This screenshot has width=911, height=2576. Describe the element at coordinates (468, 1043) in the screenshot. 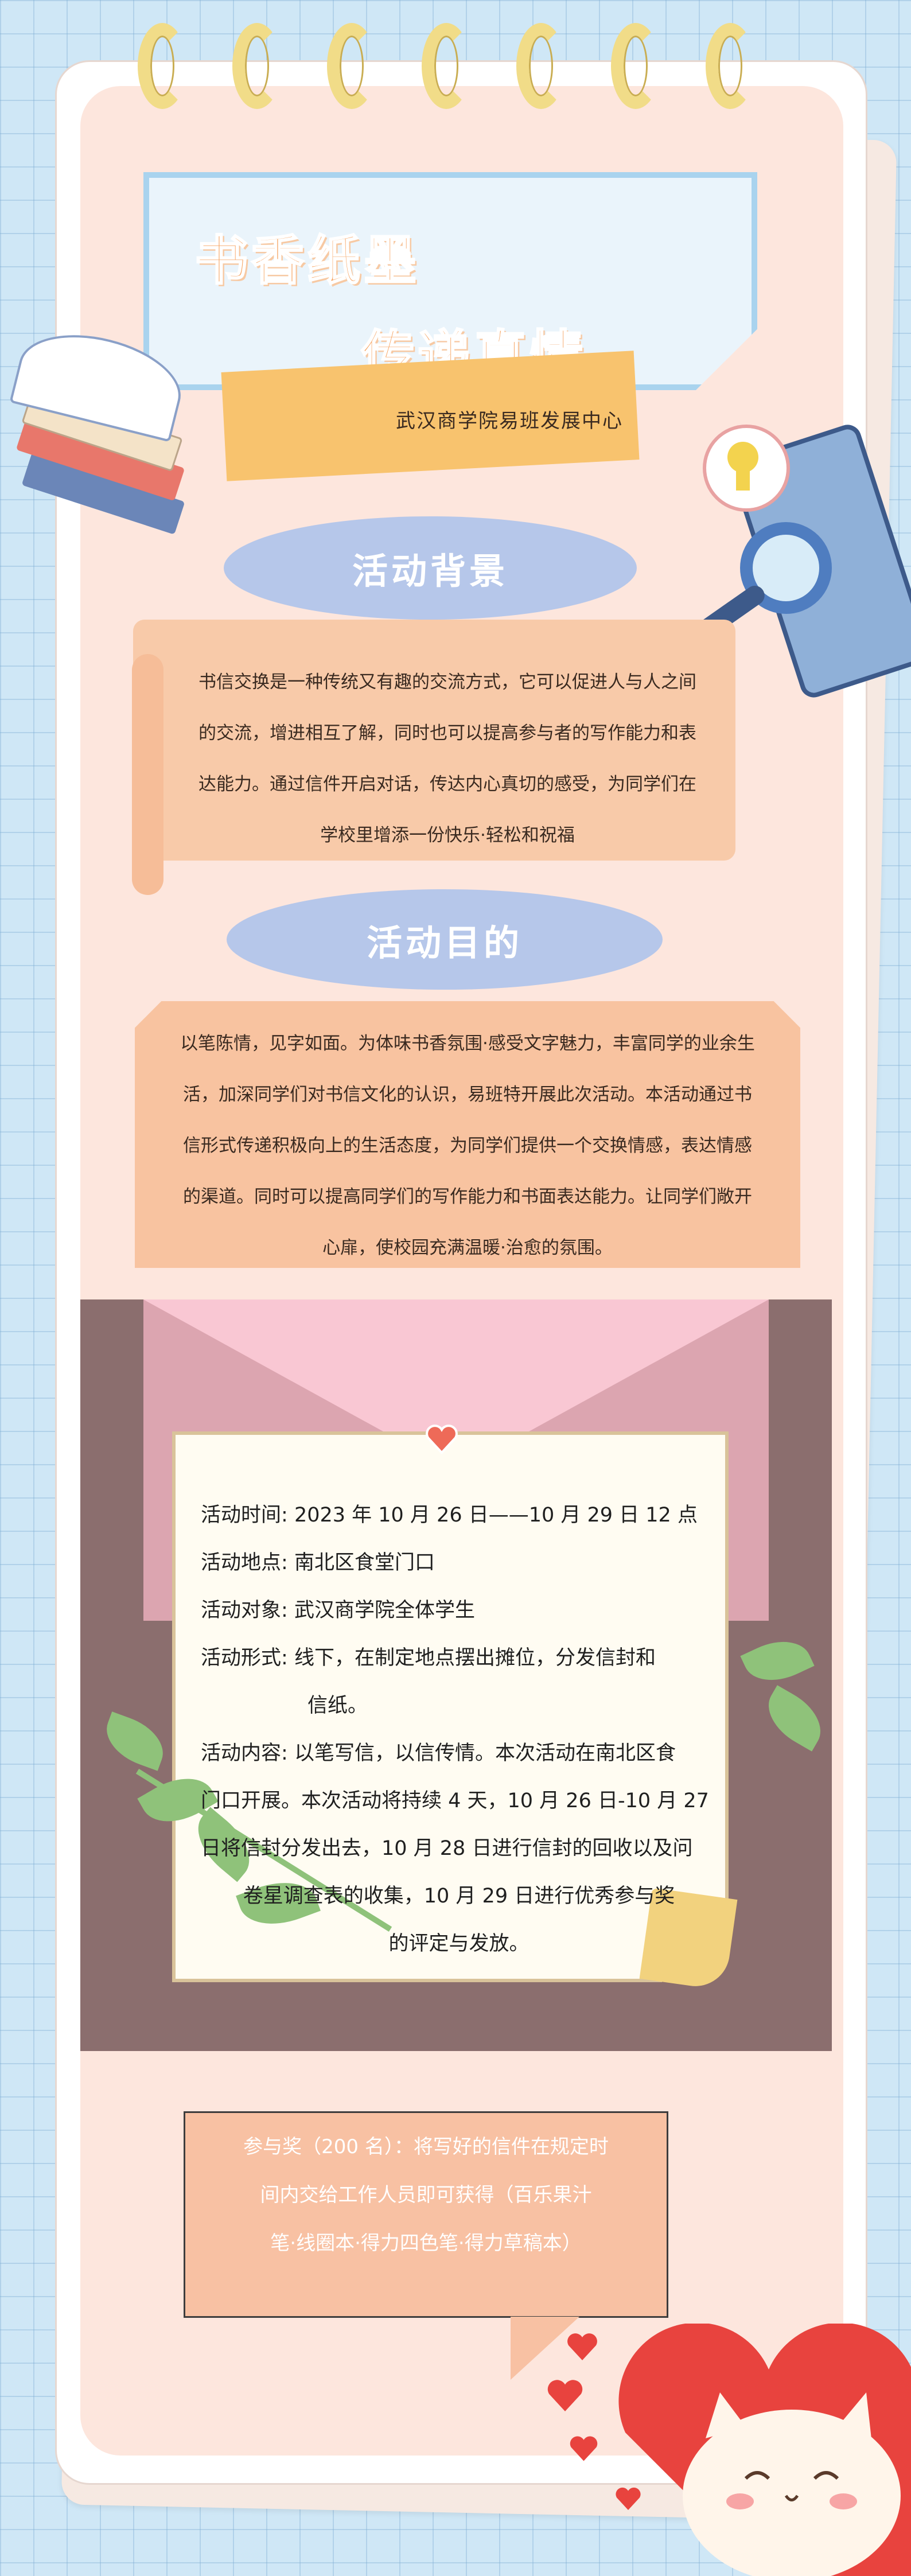

I see `purpose-line: 以笔陈情，见字如面。为体味书香氛围·感受文字魅力，丰富同学的业余生` at that location.